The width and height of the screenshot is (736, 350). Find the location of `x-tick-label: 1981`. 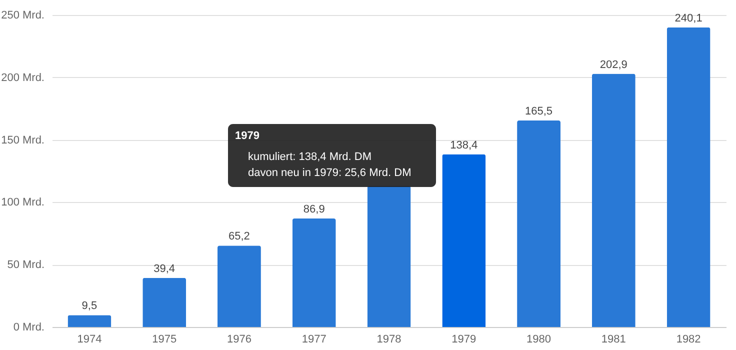

x-tick-label: 1981 is located at coordinates (613, 340).